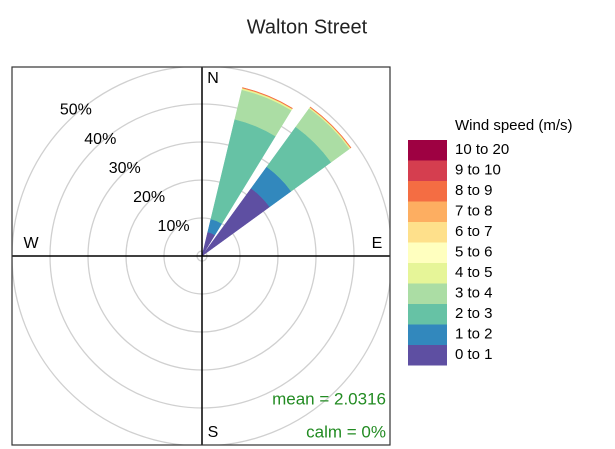  What do you see at coordinates (346, 431) in the screenshot?
I see `annotation: calm = 0%` at bounding box center [346, 431].